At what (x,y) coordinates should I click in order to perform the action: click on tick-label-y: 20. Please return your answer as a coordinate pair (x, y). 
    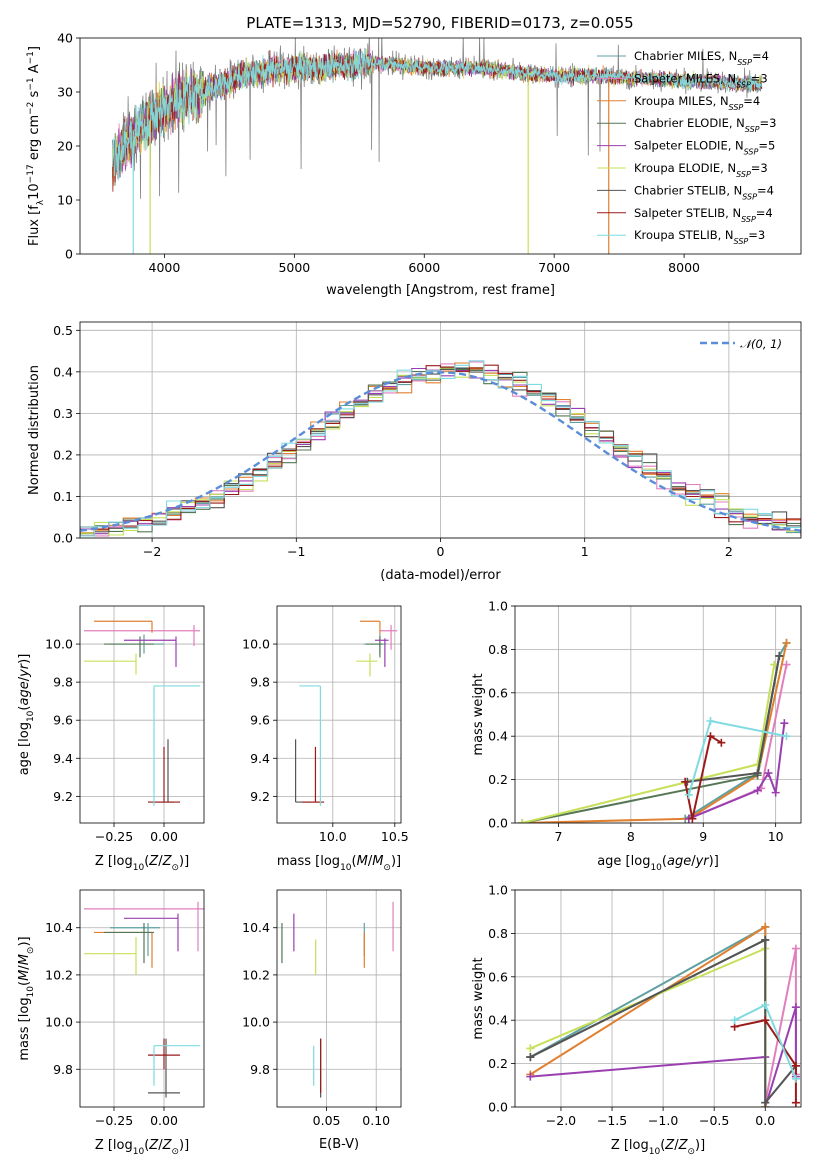
    Looking at the image, I should click on (65, 146).